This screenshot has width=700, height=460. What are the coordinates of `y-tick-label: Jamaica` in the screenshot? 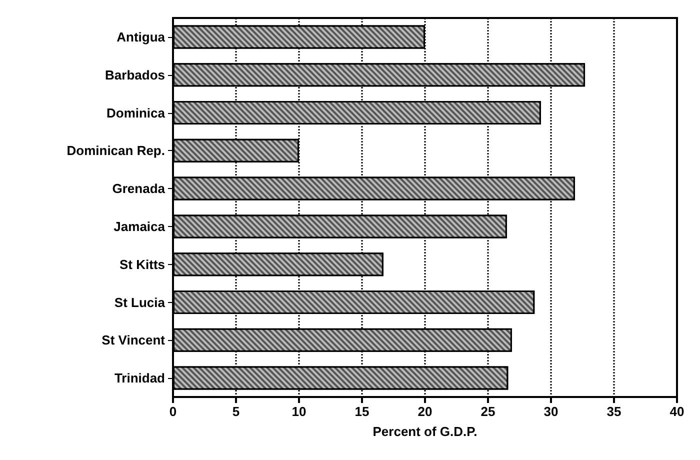 It's located at (140, 226).